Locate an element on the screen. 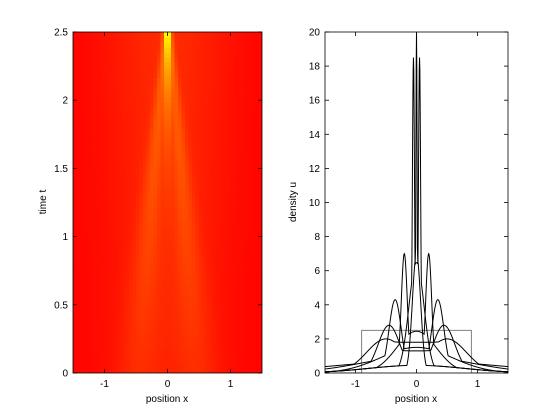 Image resolution: width=560 pixels, height=420 pixels. density-ytick-label: 14 is located at coordinates (315, 135).